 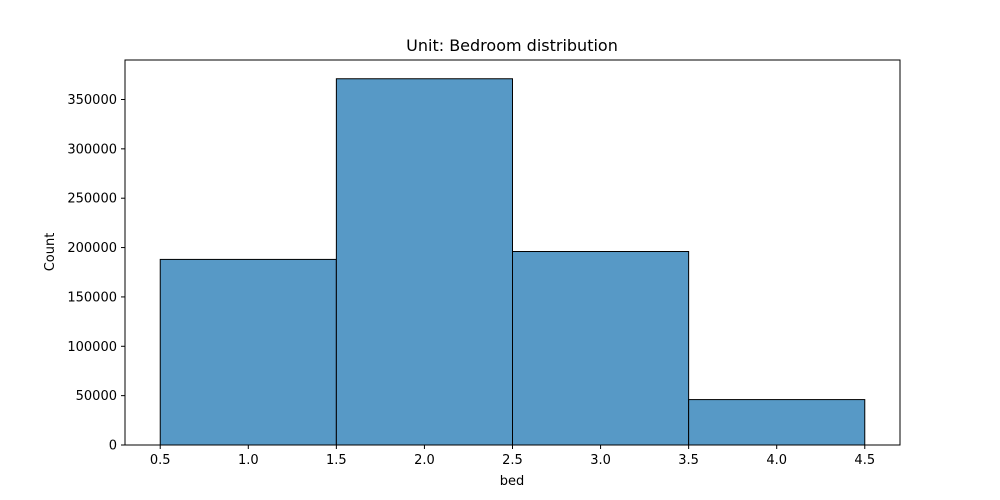 What do you see at coordinates (512, 460) in the screenshot?
I see `x-tick-label: 2.5` at bounding box center [512, 460].